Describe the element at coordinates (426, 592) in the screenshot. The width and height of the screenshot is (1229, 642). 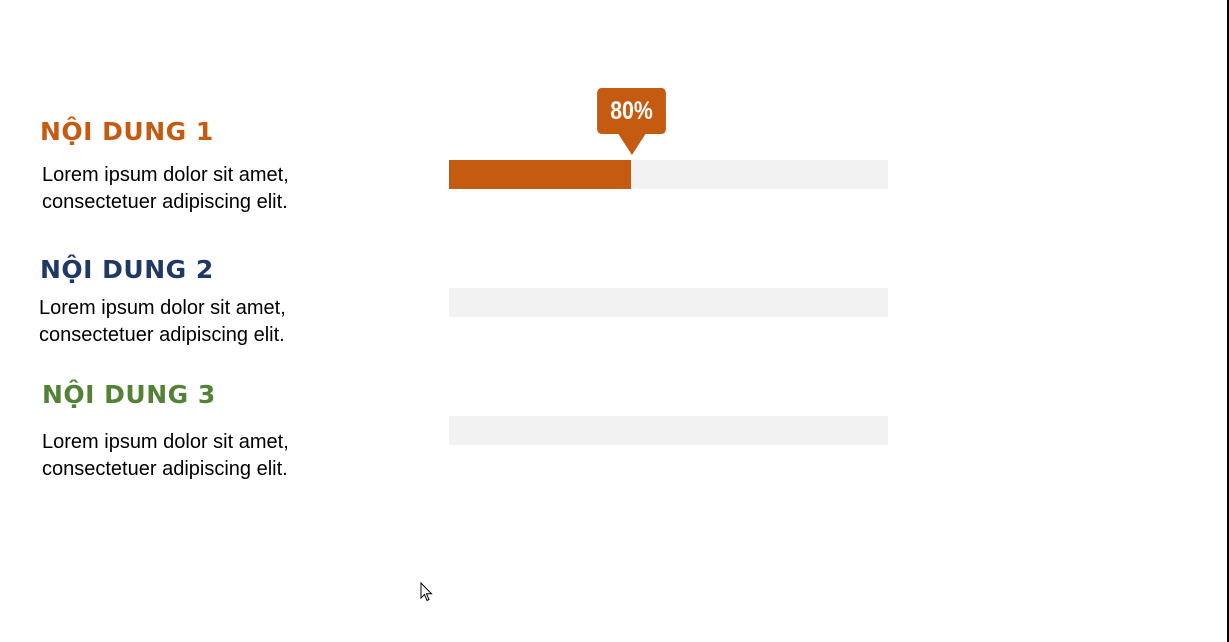
I see `mouse-pointer-icon` at that location.